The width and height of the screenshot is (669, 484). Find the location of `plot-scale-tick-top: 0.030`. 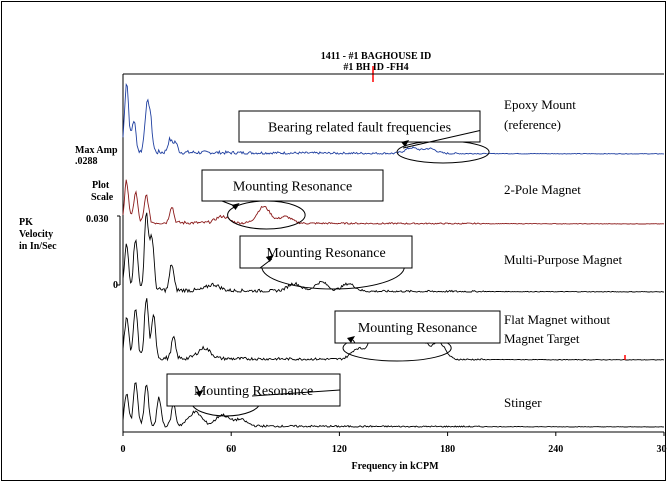

plot-scale-tick-top: 0.030 is located at coordinates (97, 219).